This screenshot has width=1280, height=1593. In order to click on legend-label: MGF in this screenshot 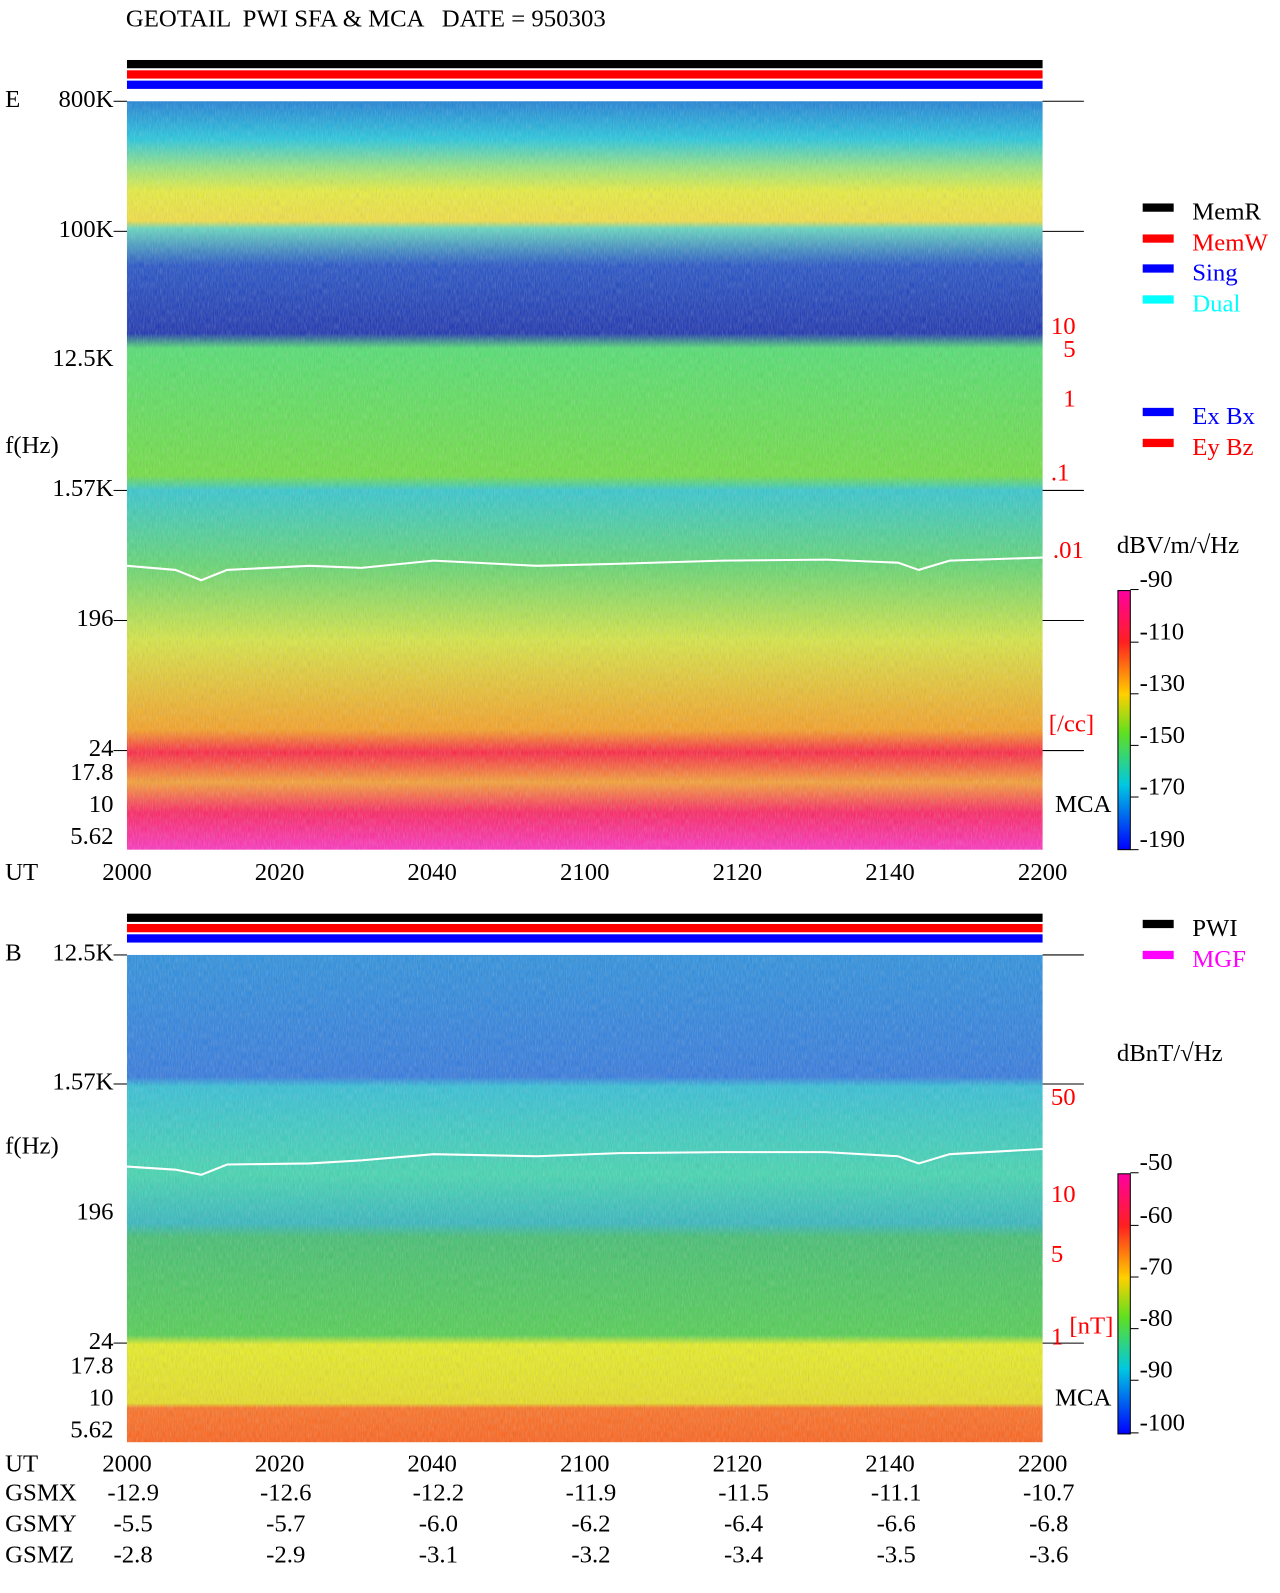, I will do `click(1219, 959)`.